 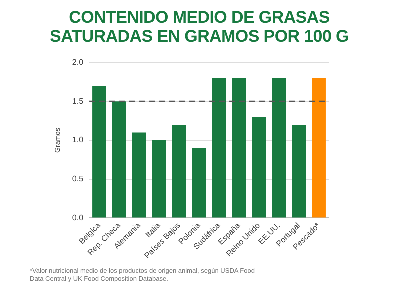 I want to click on y-tick-label: 0.5, so click(x=78, y=179).